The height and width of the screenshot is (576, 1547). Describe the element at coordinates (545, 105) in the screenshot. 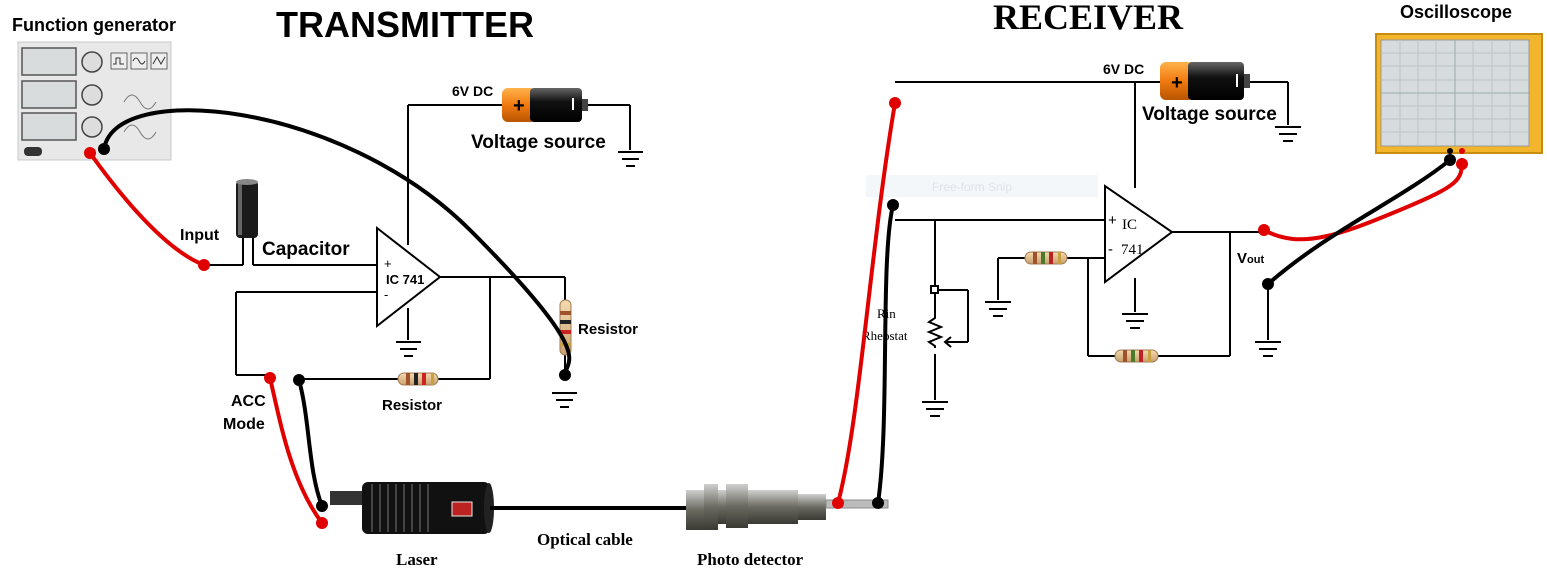

I see `tx-battery: +` at that location.